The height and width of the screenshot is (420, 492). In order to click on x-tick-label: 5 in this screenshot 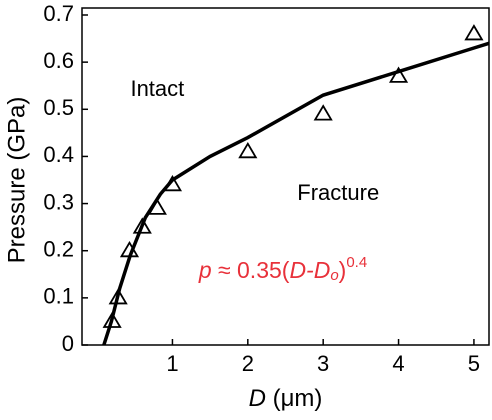, I will do `click(474, 363)`.